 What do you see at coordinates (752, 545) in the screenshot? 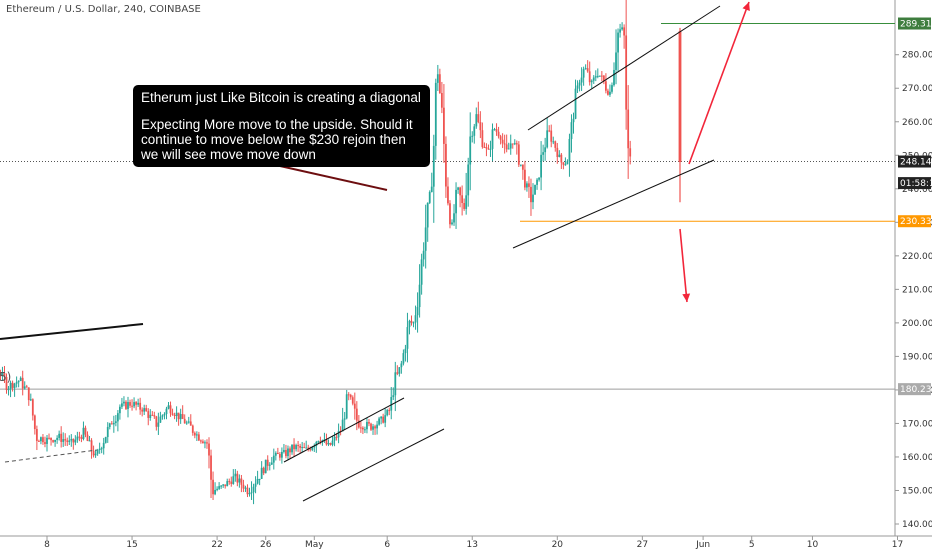
I see `x-tick-label-5: 5` at bounding box center [752, 545].